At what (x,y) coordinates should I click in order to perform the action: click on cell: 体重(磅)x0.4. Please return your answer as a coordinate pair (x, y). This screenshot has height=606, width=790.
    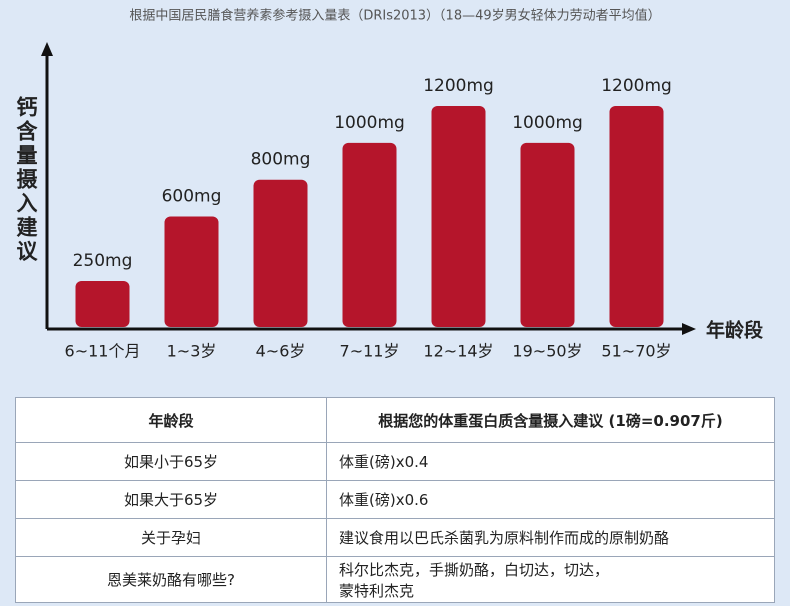
    Looking at the image, I should click on (550, 461).